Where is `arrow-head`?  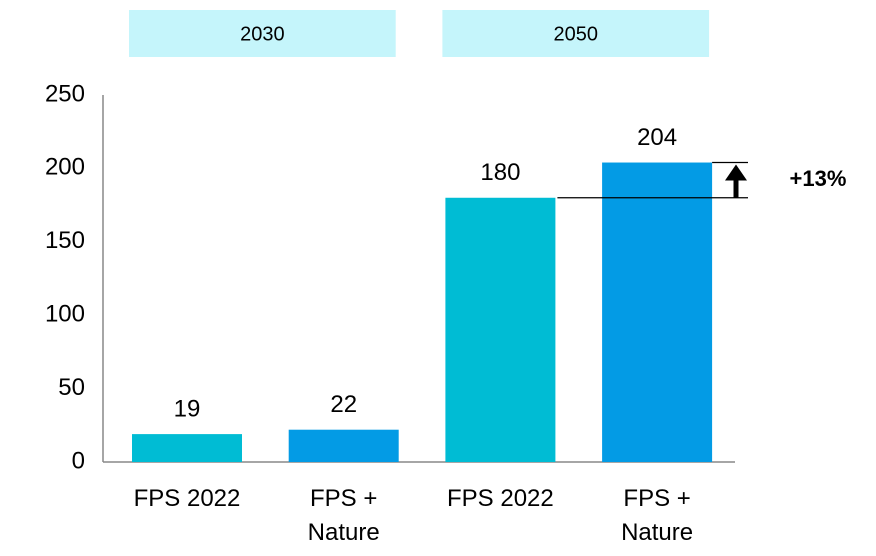
arrow-head is located at coordinates (736, 172).